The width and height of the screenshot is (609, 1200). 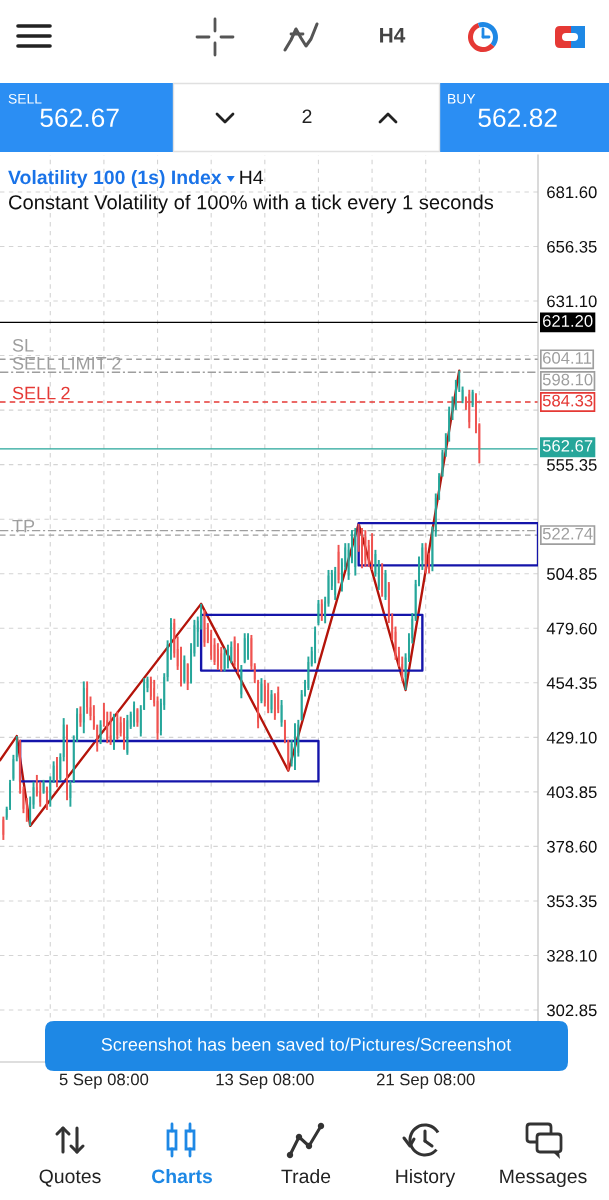 What do you see at coordinates (567, 379) in the screenshot?
I see `ref-line-label: 598.10` at bounding box center [567, 379].